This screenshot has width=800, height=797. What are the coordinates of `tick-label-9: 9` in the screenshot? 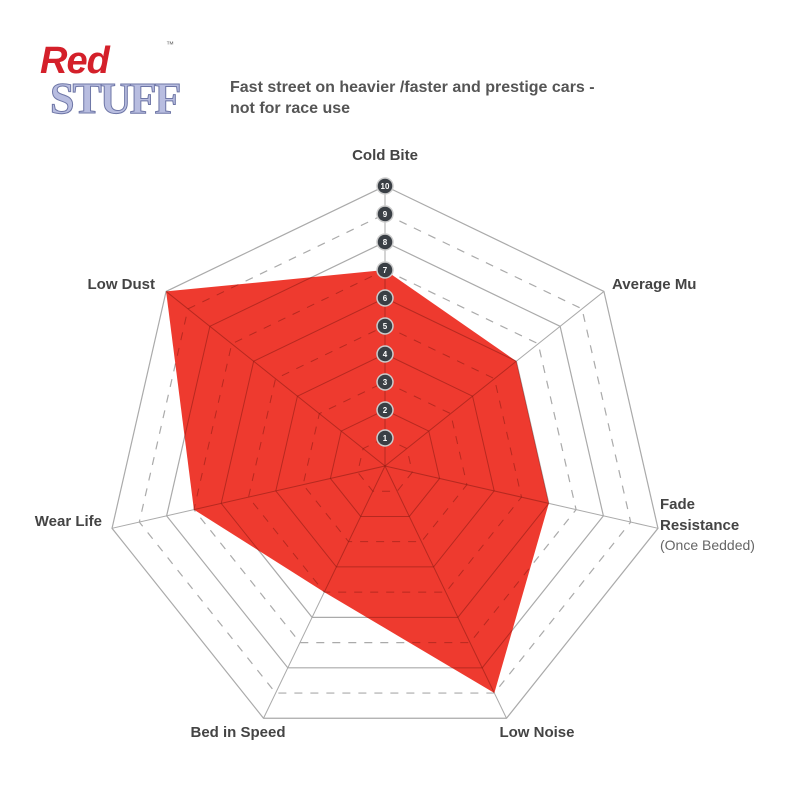 It's located at (385, 214).